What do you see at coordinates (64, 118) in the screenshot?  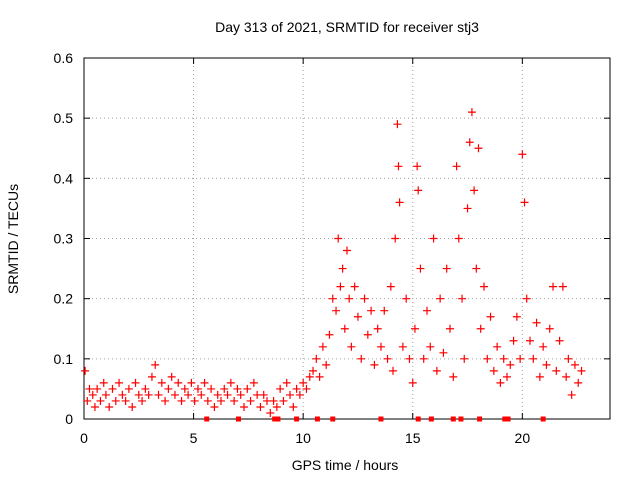 I see `y-tick-label: 0.5` at bounding box center [64, 118].